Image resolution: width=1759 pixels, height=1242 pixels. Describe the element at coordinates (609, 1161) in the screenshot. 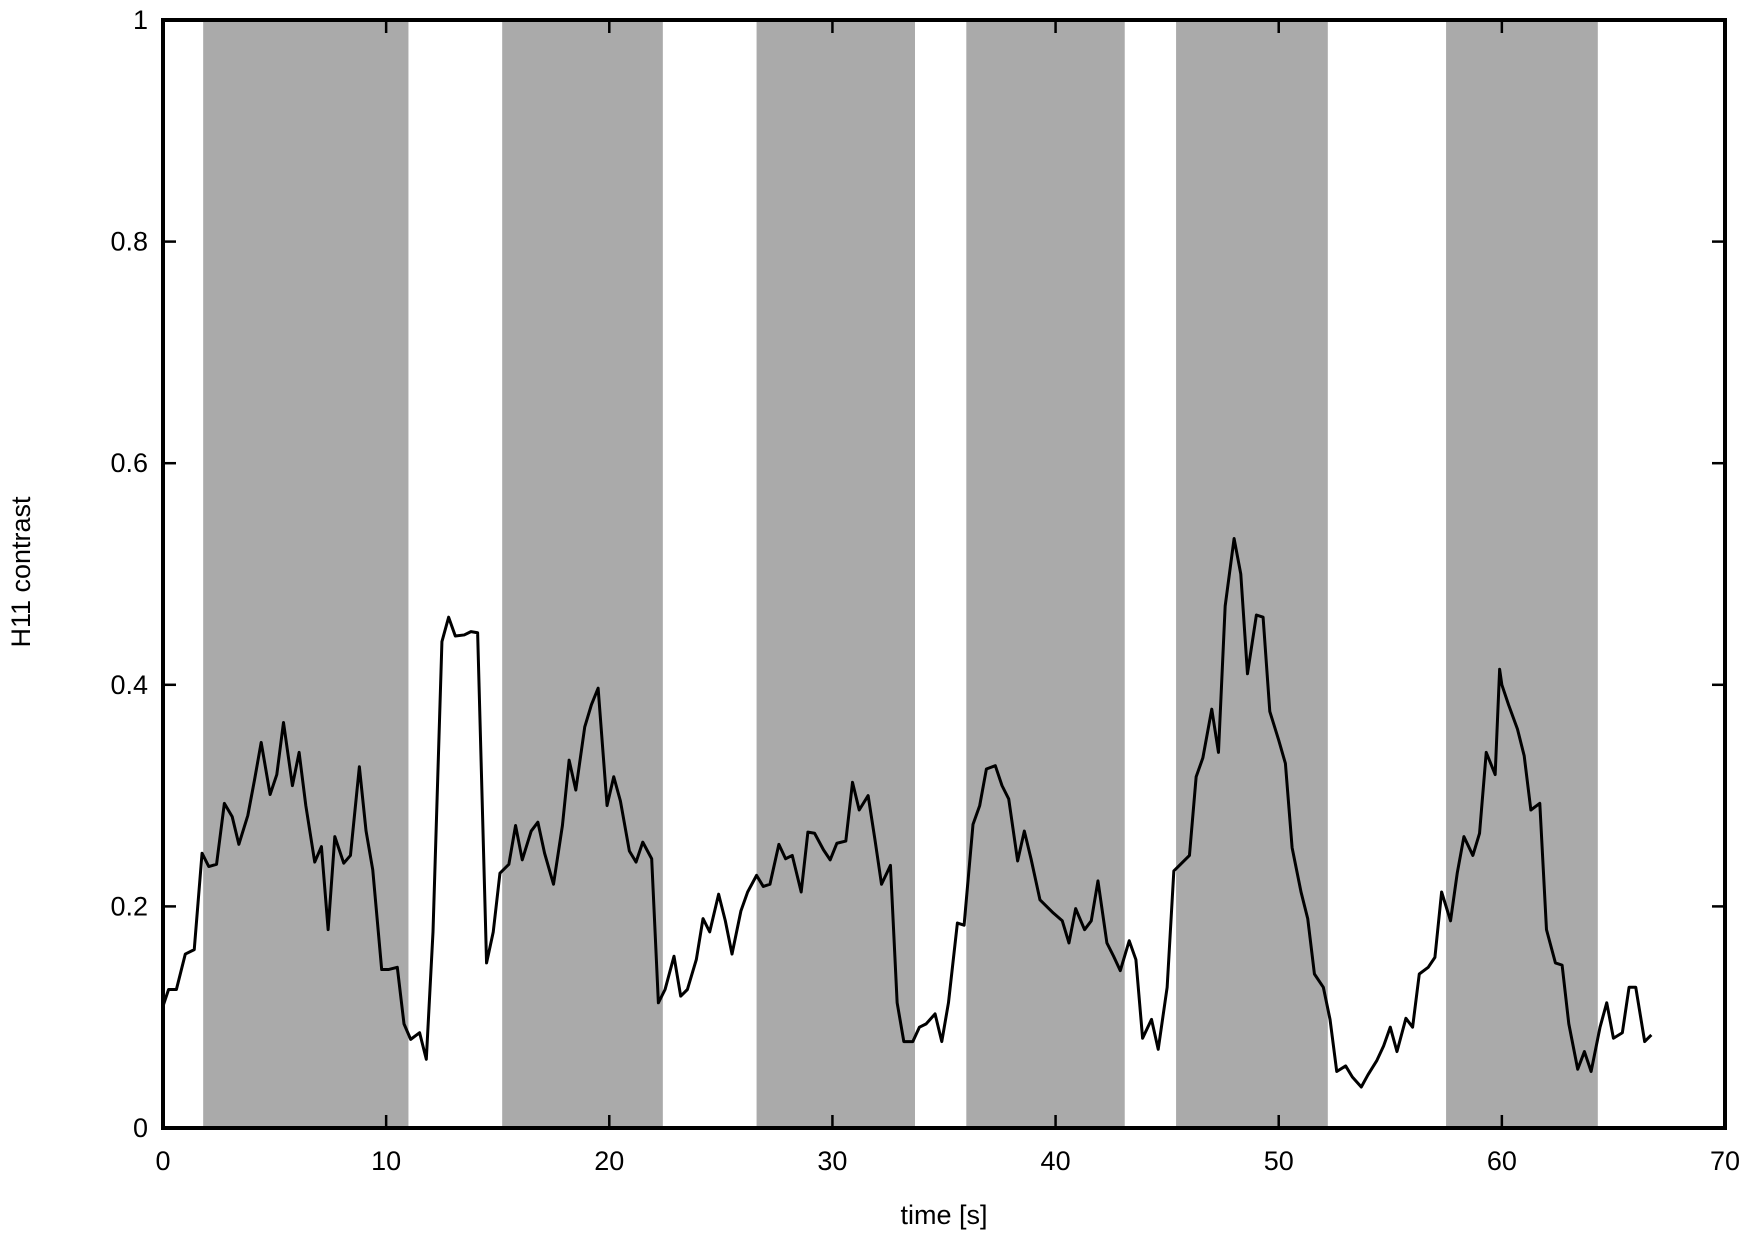

I see `x-tick-label: 20` at that location.